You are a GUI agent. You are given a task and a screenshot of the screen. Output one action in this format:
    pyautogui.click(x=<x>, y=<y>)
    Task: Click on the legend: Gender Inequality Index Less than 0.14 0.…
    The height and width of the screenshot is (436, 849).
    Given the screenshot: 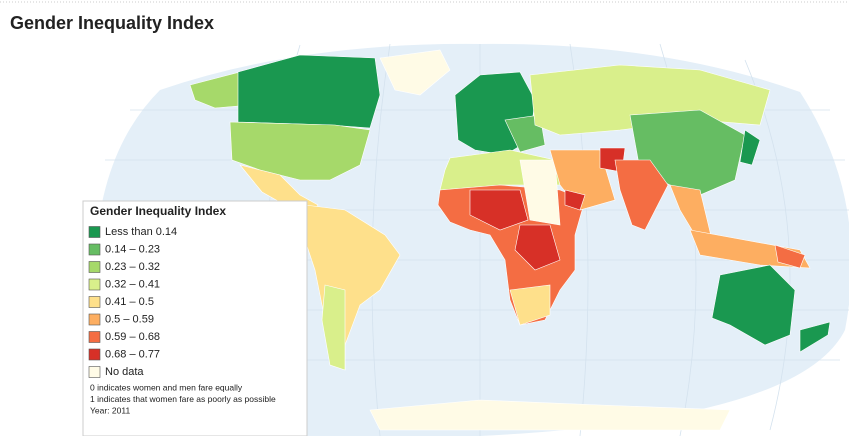 What is the action you would take?
    pyautogui.click(x=195, y=318)
    